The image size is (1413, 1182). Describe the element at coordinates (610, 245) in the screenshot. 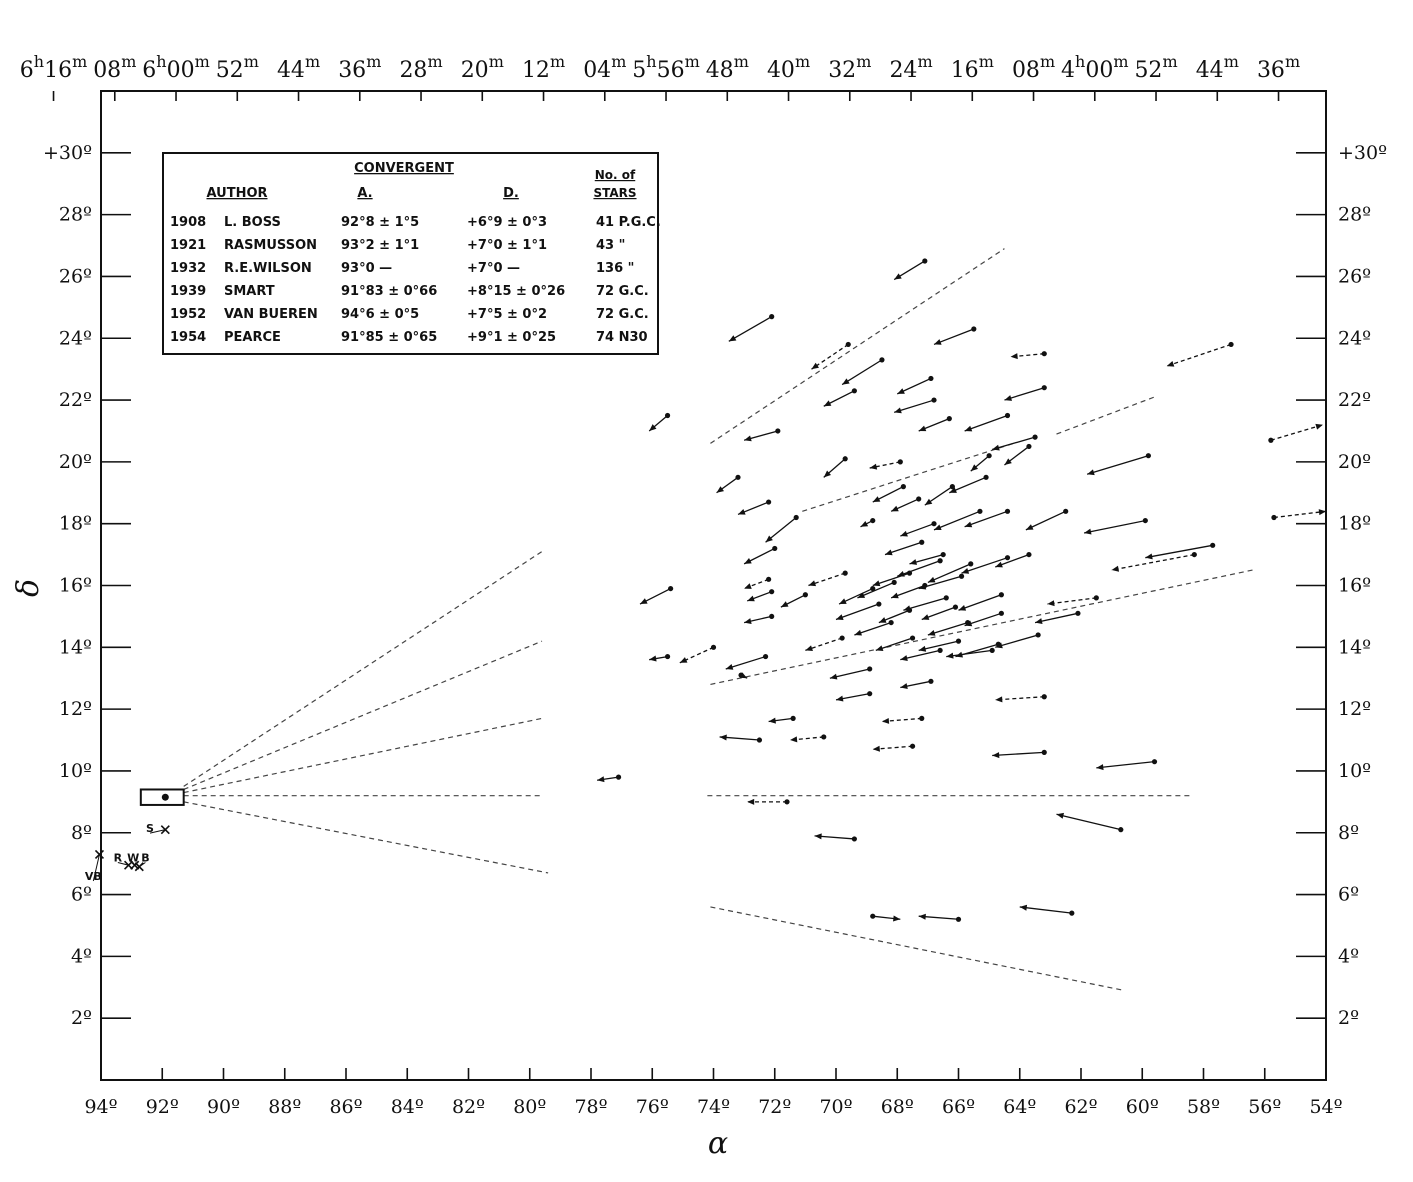

I see `table-cell: 43 "` at that location.